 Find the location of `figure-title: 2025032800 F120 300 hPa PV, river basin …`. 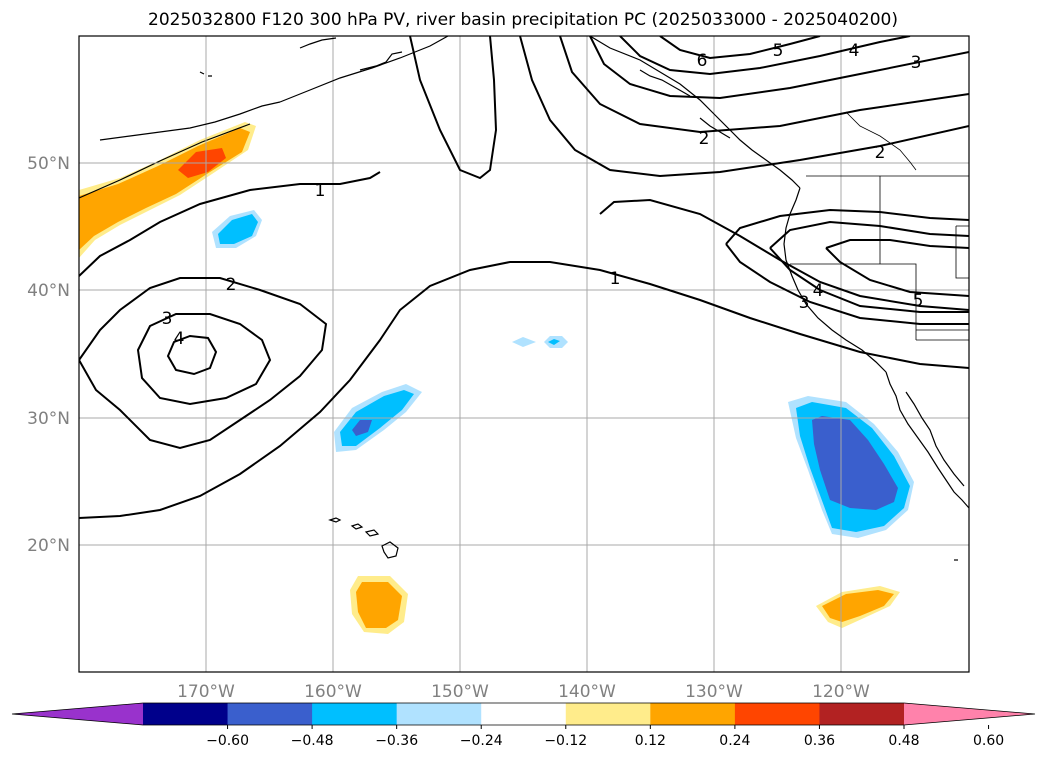

figure-title: 2025032800 F120 300 hPa PV, river basin … is located at coordinates (523, 20).